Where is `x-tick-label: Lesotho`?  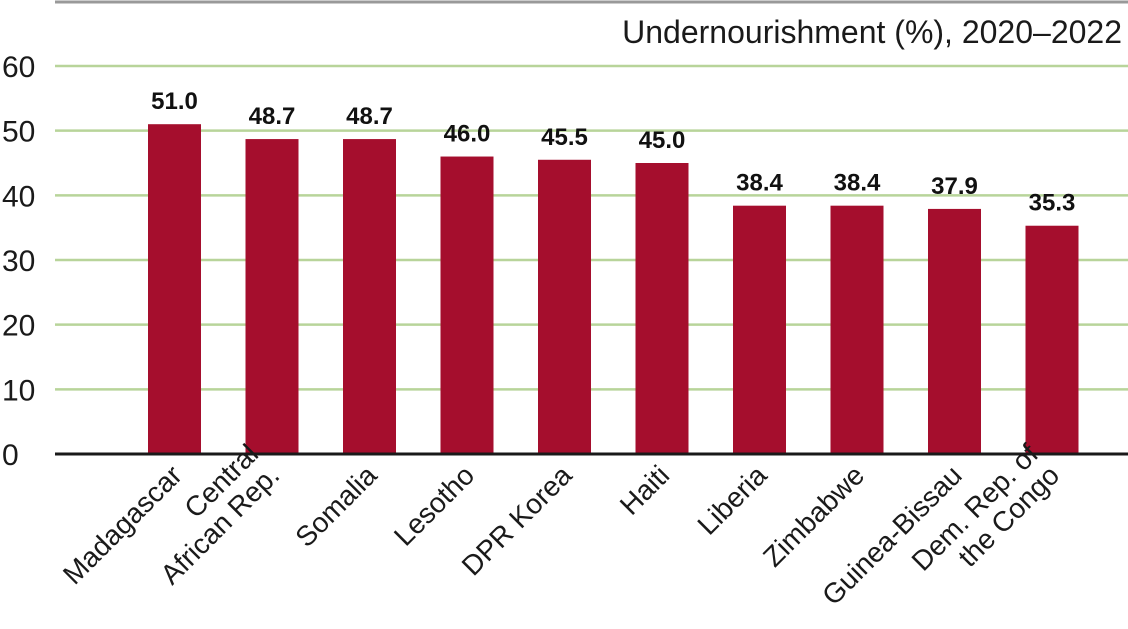 x-tick-label: Lesotho is located at coordinates (434, 505).